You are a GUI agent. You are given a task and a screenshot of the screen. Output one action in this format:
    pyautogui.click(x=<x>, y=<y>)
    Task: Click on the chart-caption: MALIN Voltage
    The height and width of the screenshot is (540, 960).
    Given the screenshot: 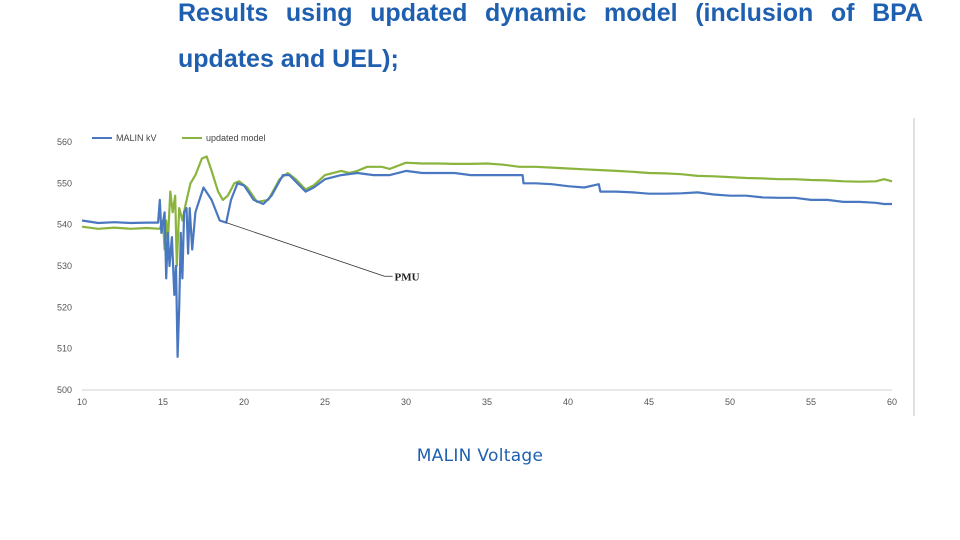 What is the action you would take?
    pyautogui.click(x=480, y=456)
    